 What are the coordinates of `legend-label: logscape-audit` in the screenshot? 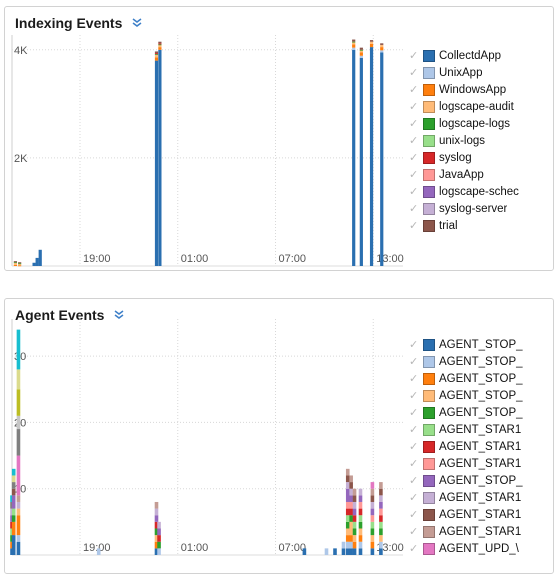 It's located at (476, 106).